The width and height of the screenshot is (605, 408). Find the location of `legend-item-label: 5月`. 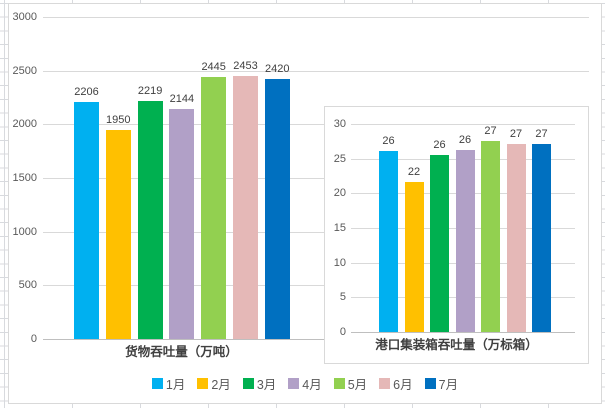

legend-item-label: 5月 is located at coordinates (357, 385).